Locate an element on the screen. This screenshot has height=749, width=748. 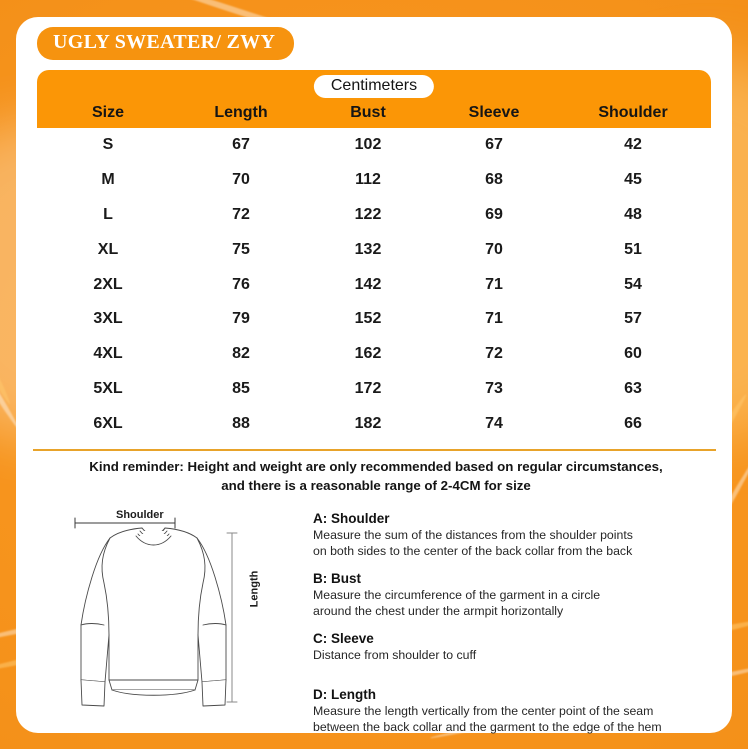
cell-sleeve: 69 is located at coordinates (494, 214).